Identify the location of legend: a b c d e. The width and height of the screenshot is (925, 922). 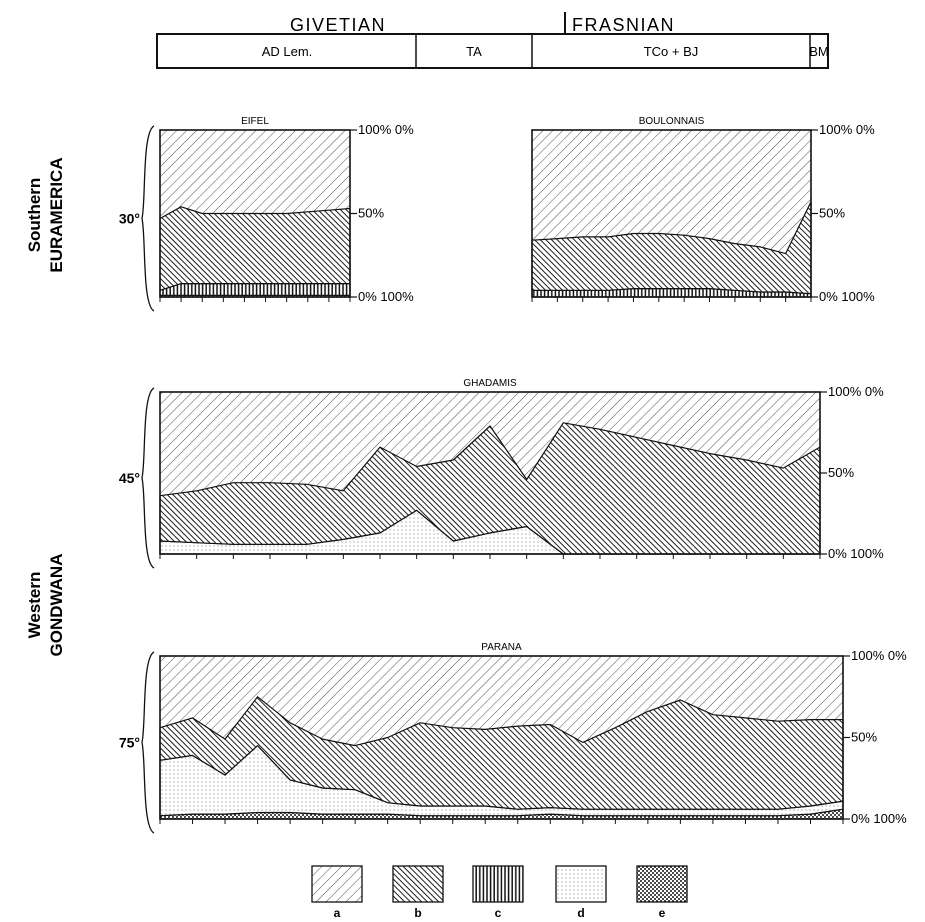
(499, 892).